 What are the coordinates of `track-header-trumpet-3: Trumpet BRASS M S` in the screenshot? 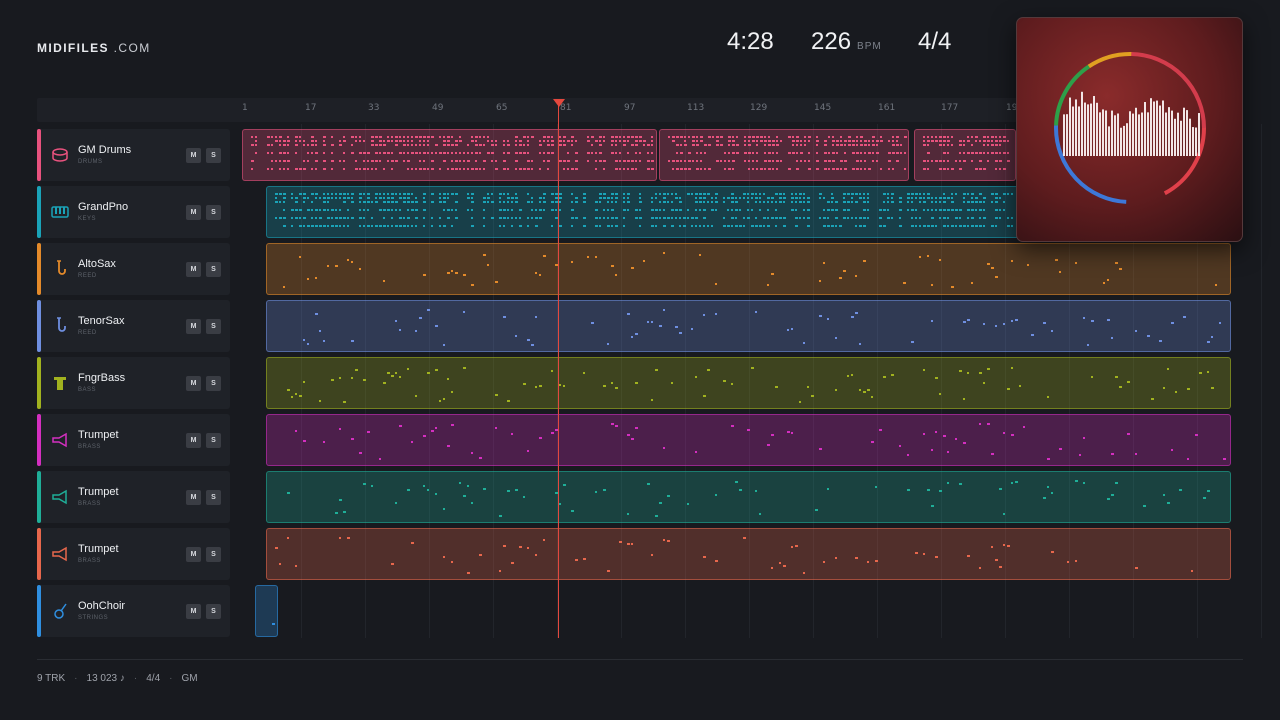 It's located at (133, 554).